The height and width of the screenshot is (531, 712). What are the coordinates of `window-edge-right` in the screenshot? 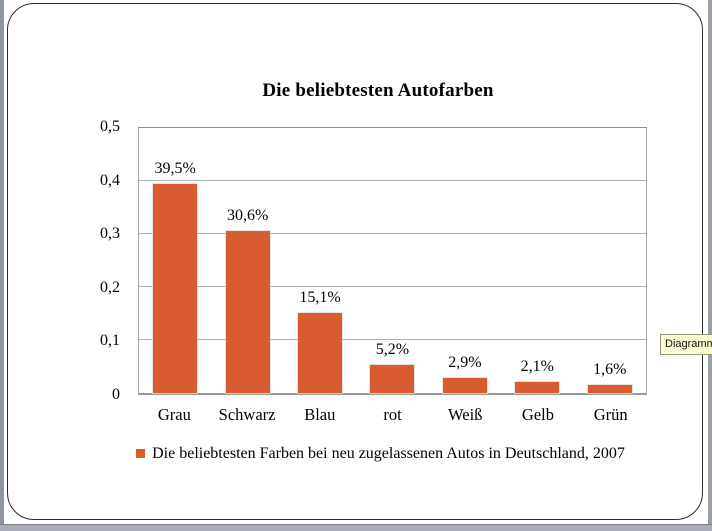 It's located at (710, 262).